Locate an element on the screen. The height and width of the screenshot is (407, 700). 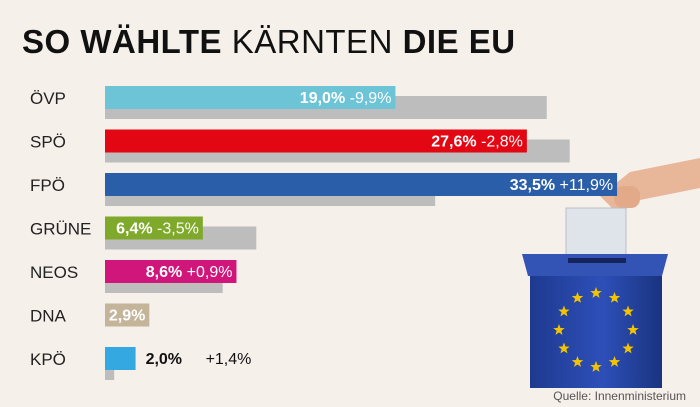
bar-labels-gruene: 6,4% -3,5% is located at coordinates (157, 229).